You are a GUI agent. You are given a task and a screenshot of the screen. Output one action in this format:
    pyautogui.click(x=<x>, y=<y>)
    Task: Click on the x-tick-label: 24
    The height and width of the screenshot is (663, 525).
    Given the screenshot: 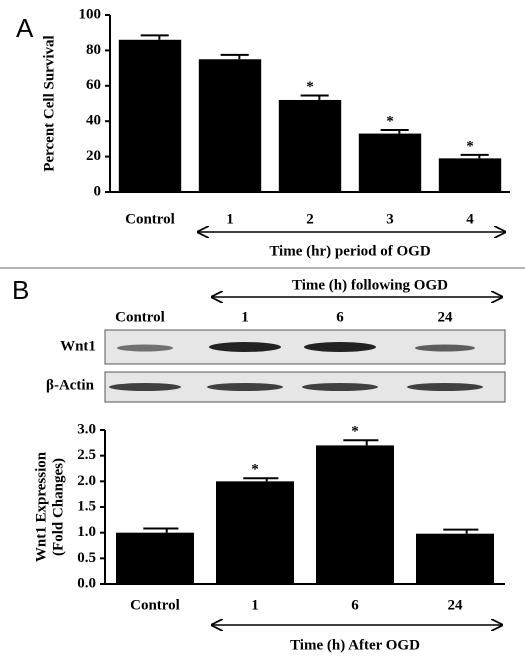 What is the action you would take?
    pyautogui.click(x=456, y=605)
    